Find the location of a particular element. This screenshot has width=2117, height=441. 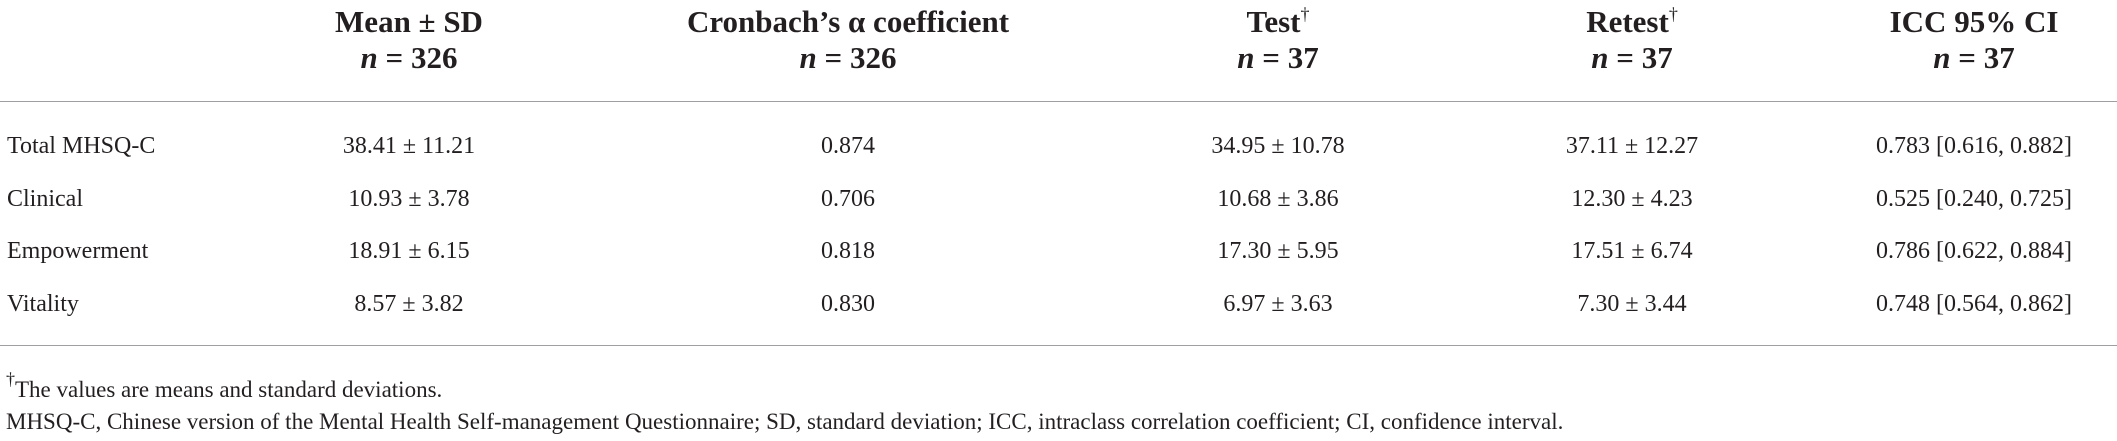

row-label: Vitality is located at coordinates (43, 304).